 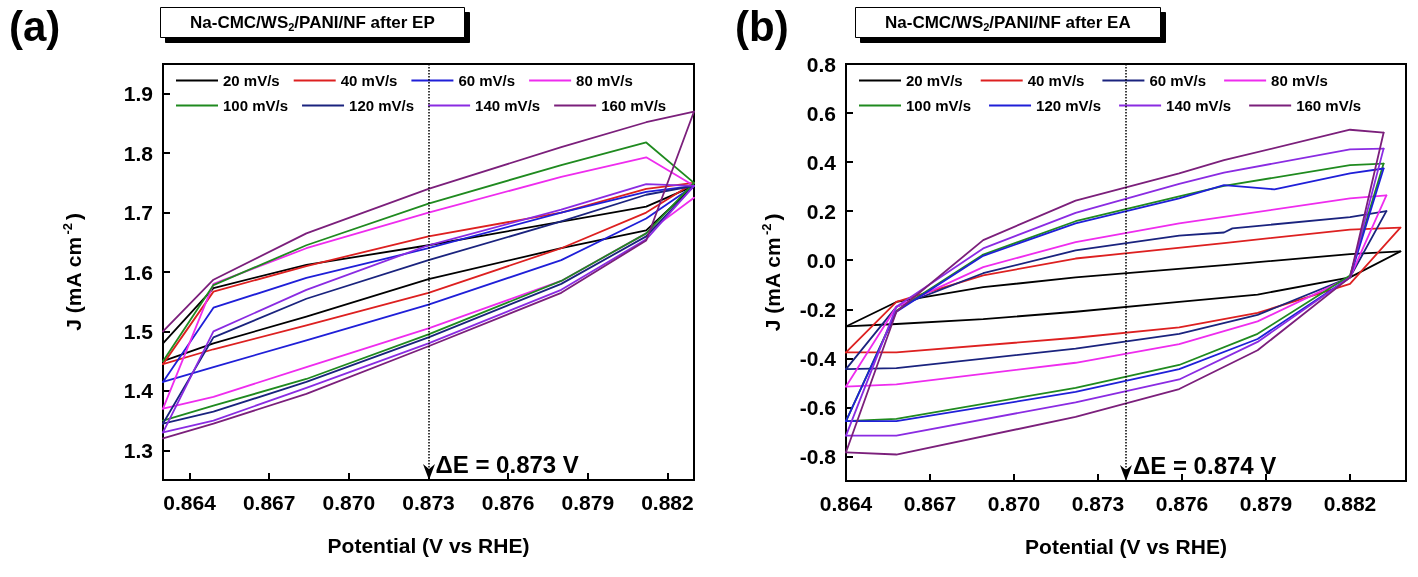 What do you see at coordinates (821, 162) in the screenshot?
I see `y-tick-label: 0.4` at bounding box center [821, 162].